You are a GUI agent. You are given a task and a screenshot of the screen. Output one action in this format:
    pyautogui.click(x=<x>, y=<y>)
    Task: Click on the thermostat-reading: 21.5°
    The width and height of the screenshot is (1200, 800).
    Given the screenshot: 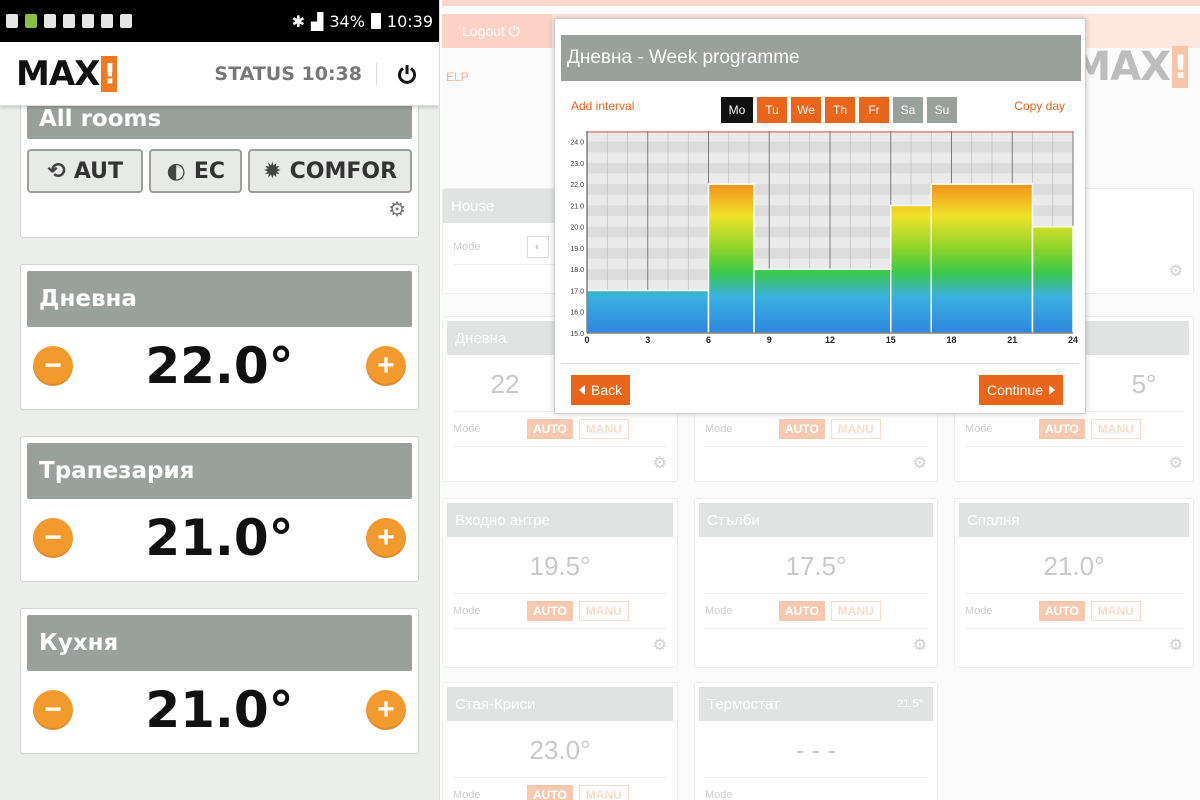 What is the action you would take?
    pyautogui.click(x=910, y=704)
    